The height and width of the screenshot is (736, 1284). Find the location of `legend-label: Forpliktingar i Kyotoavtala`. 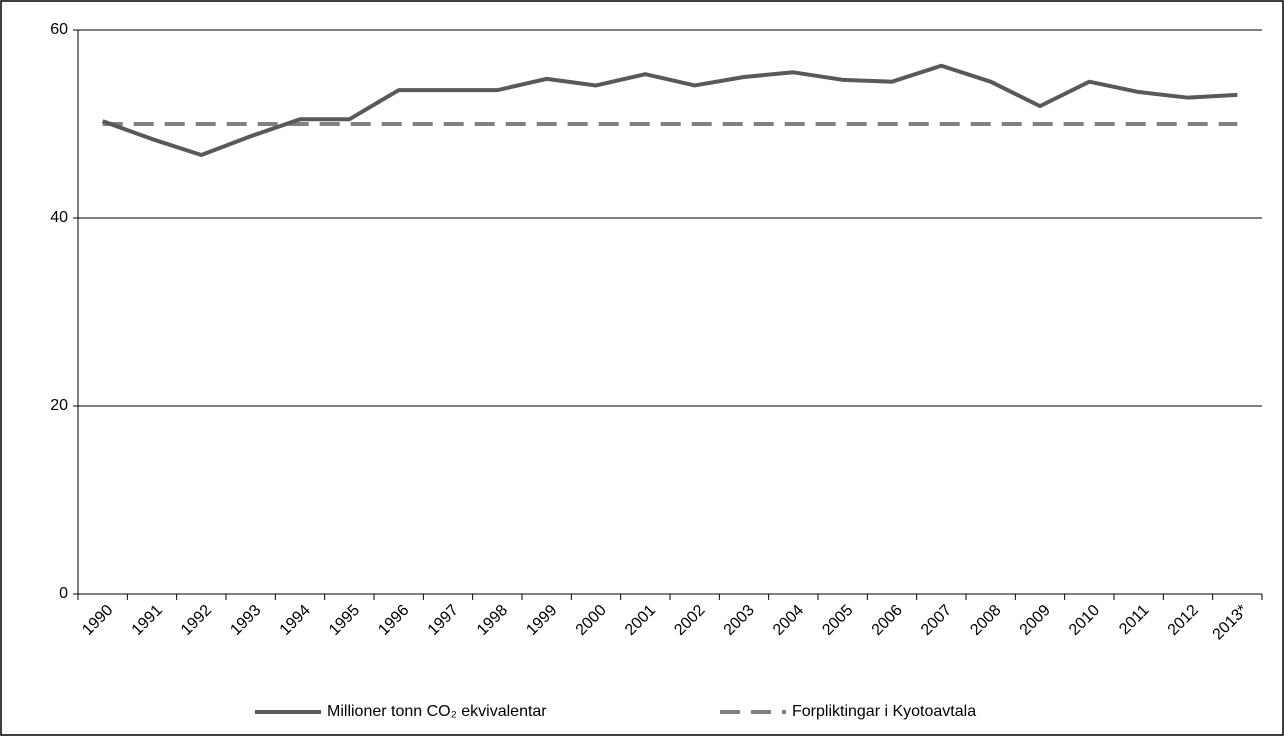

legend-label: Forpliktingar i Kyotoavtala is located at coordinates (884, 711).